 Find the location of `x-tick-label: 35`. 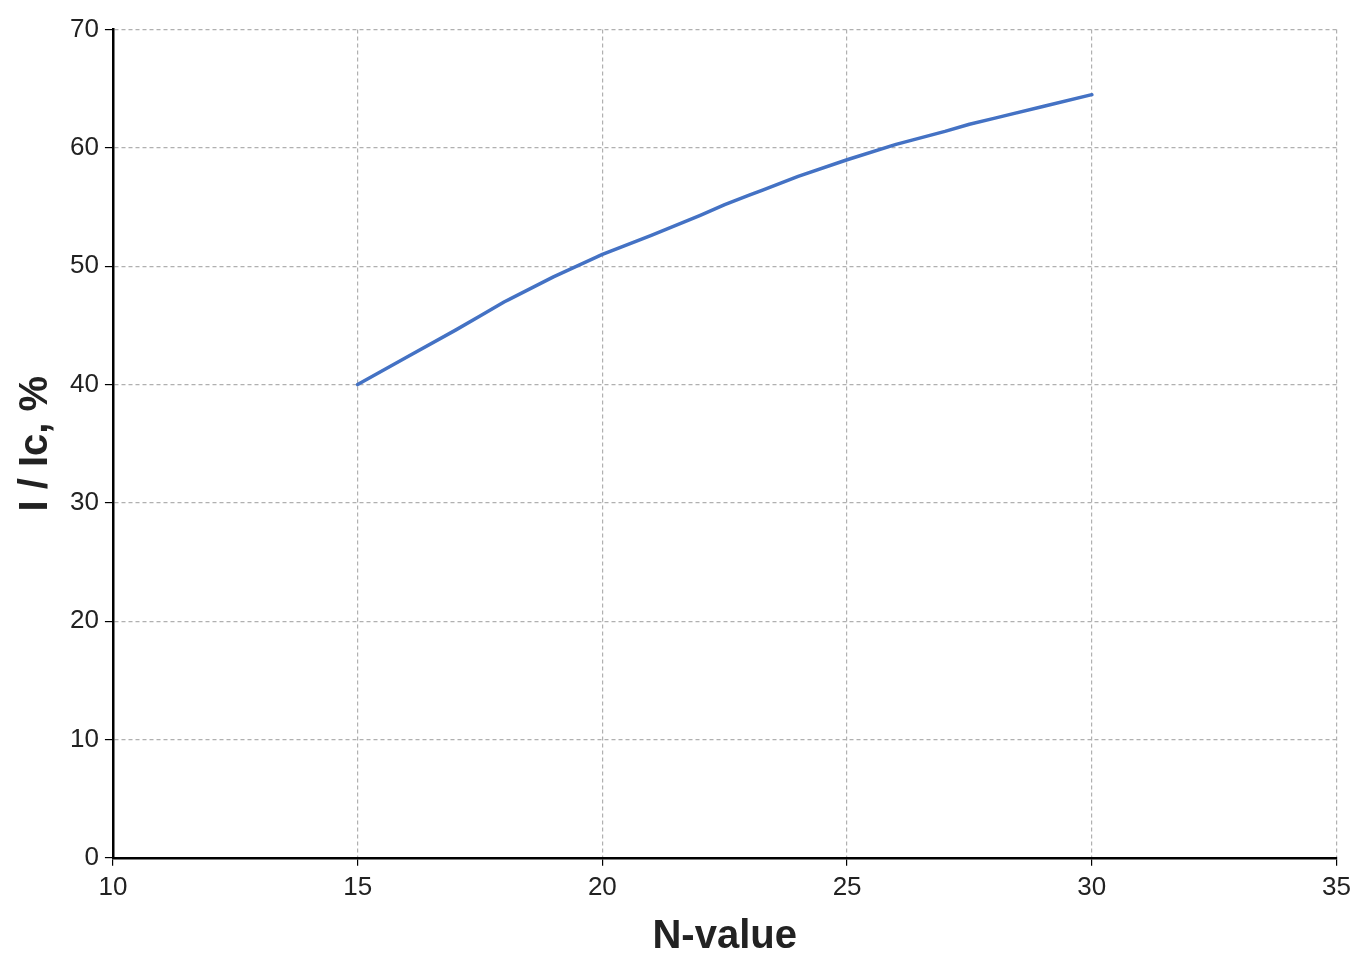

x-tick-label: 35 is located at coordinates (1336, 885).